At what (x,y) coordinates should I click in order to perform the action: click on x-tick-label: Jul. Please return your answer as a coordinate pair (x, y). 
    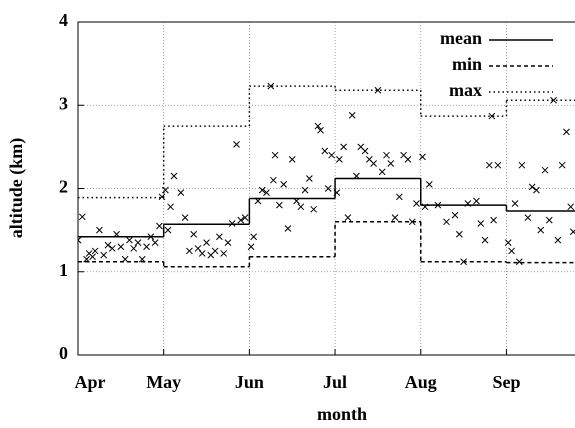
    Looking at the image, I should click on (335, 382).